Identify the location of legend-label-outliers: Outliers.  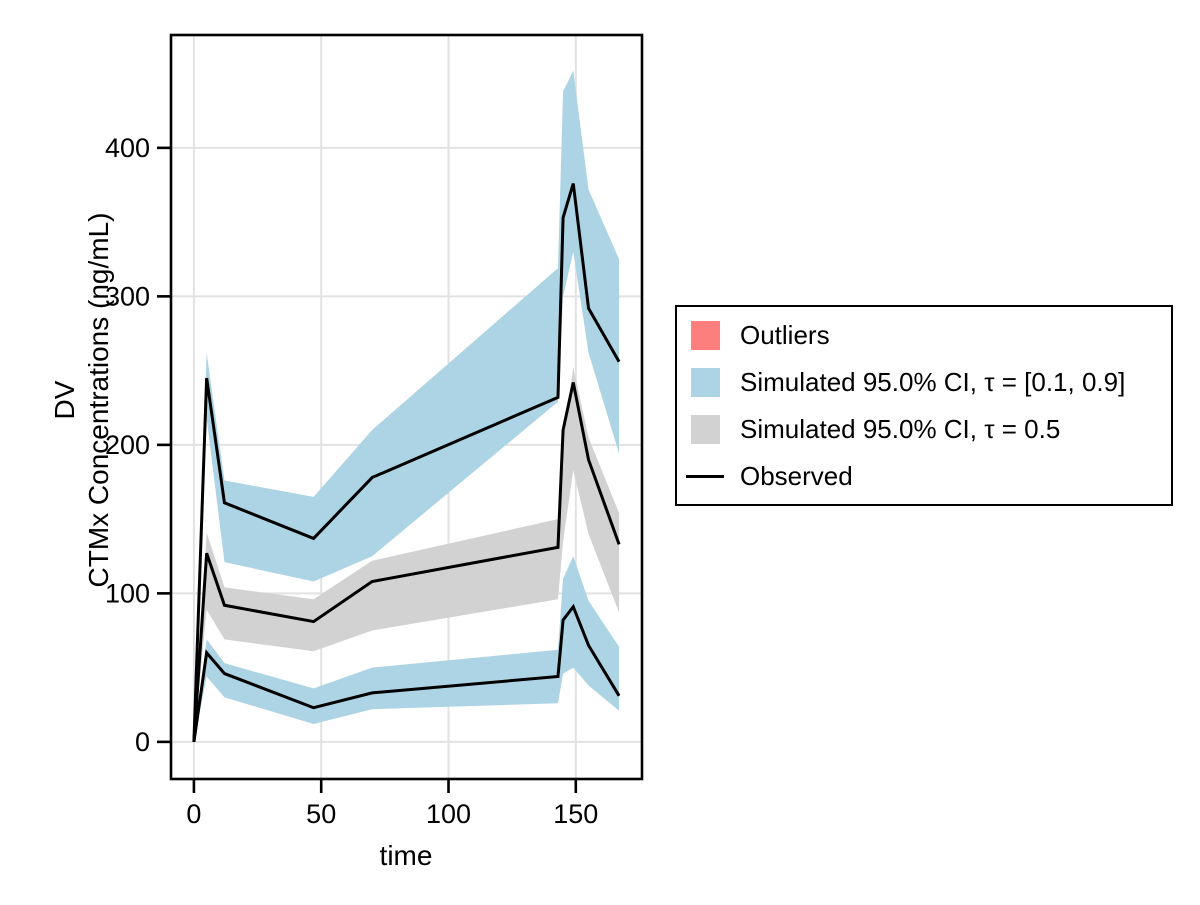
(785, 334).